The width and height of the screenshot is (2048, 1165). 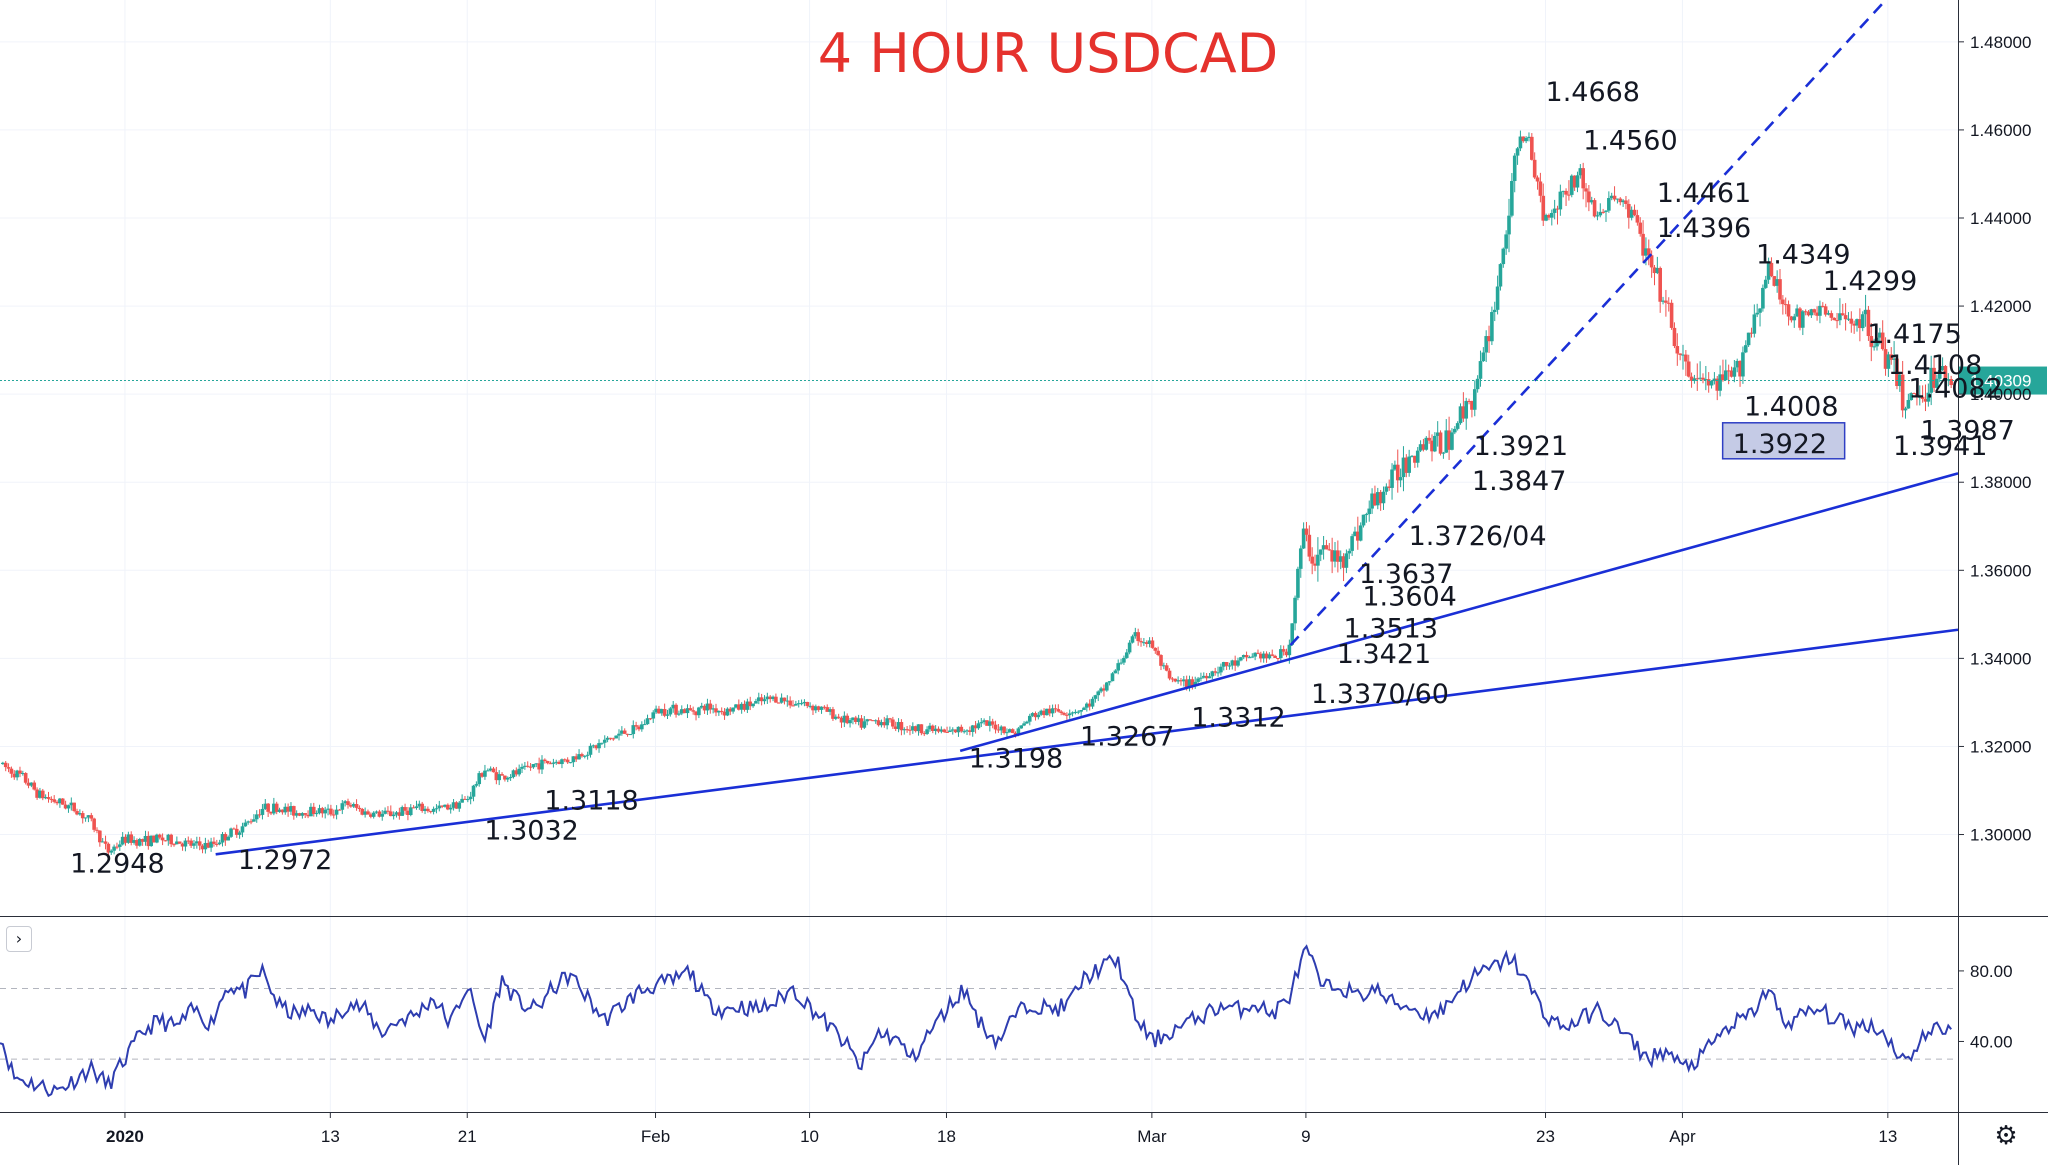 What do you see at coordinates (2006, 1136) in the screenshot?
I see `settings-button: ⚙` at bounding box center [2006, 1136].